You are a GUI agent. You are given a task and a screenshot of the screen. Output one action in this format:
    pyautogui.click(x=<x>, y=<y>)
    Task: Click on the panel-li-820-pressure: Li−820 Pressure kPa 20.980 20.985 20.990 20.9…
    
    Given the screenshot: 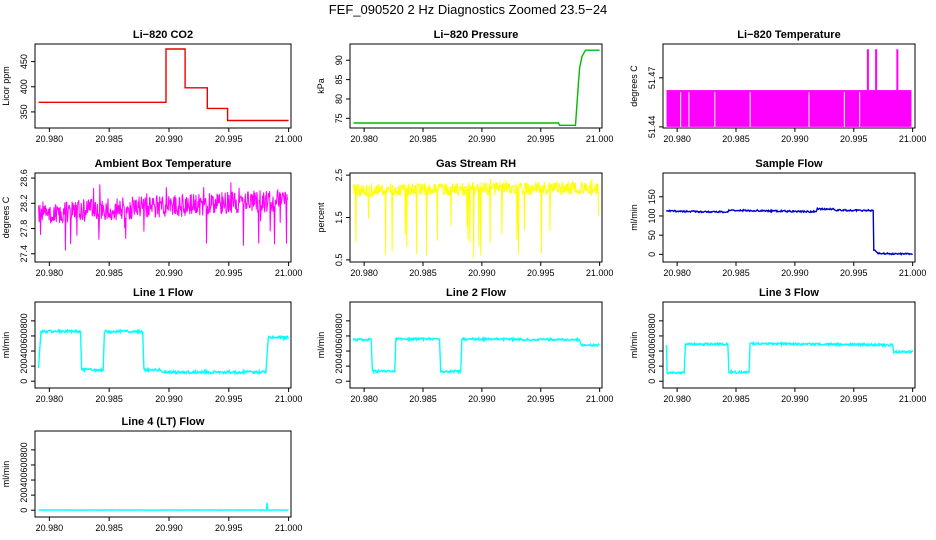 What is the action you would take?
    pyautogui.click(x=464, y=86)
    